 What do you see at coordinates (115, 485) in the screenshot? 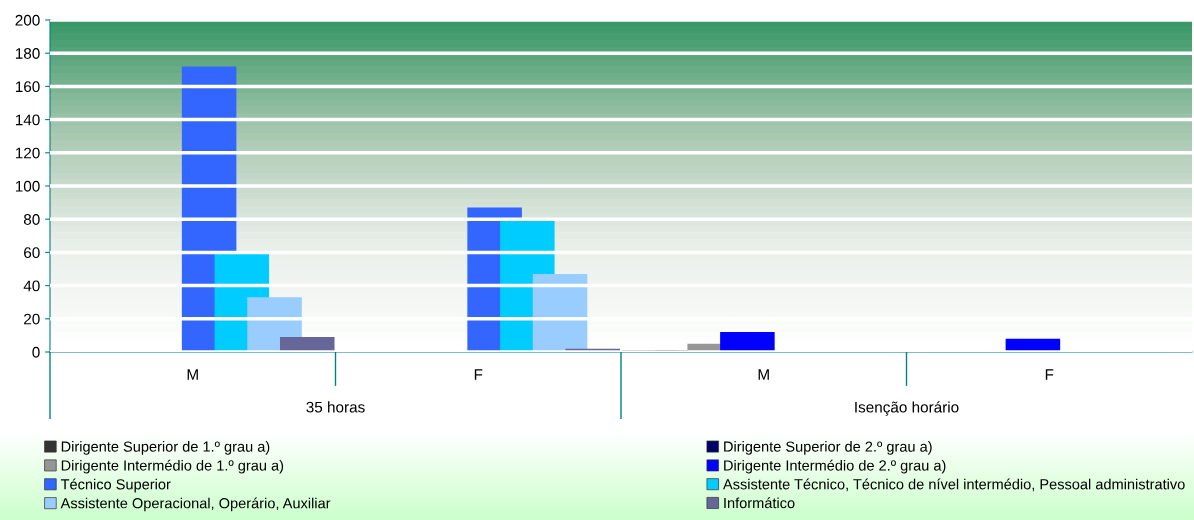
I see `legend-label: Técnico Superior` at bounding box center [115, 485].